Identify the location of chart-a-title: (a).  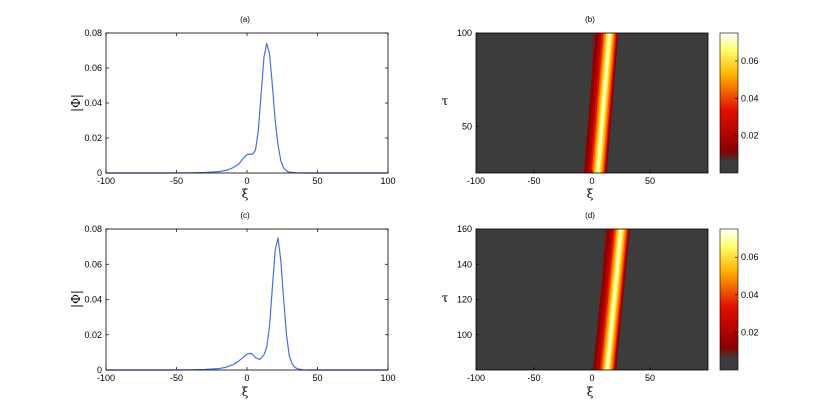
(245, 19).